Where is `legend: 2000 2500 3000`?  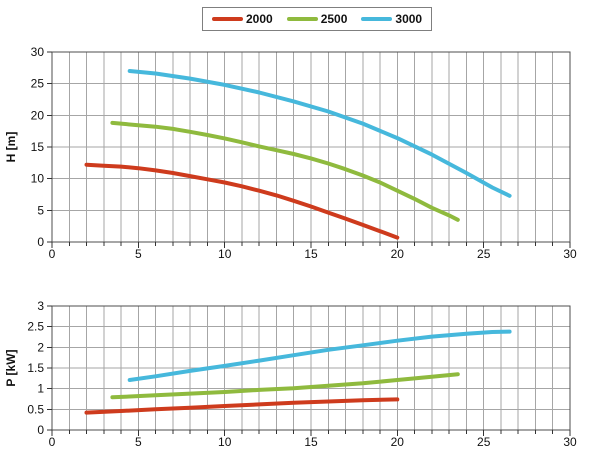
legend: 2000 2500 3000 is located at coordinates (317, 19).